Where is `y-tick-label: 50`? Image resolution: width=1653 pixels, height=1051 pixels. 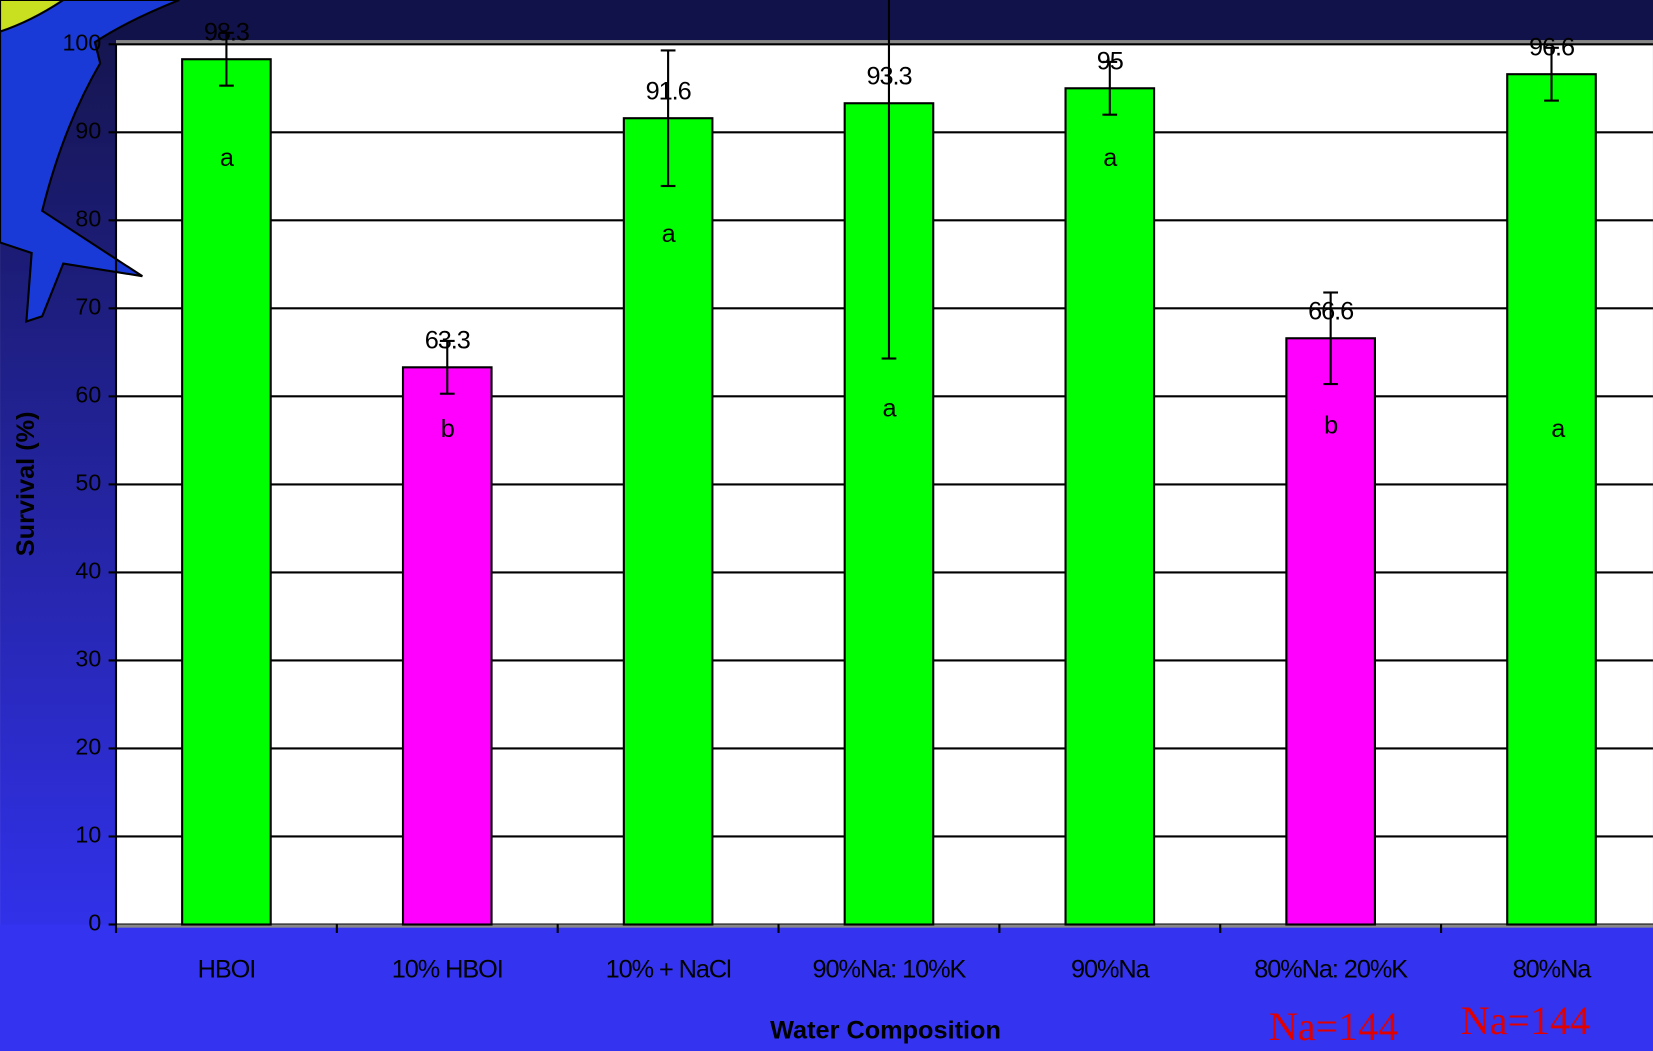 y-tick-label: 50 is located at coordinates (88, 483).